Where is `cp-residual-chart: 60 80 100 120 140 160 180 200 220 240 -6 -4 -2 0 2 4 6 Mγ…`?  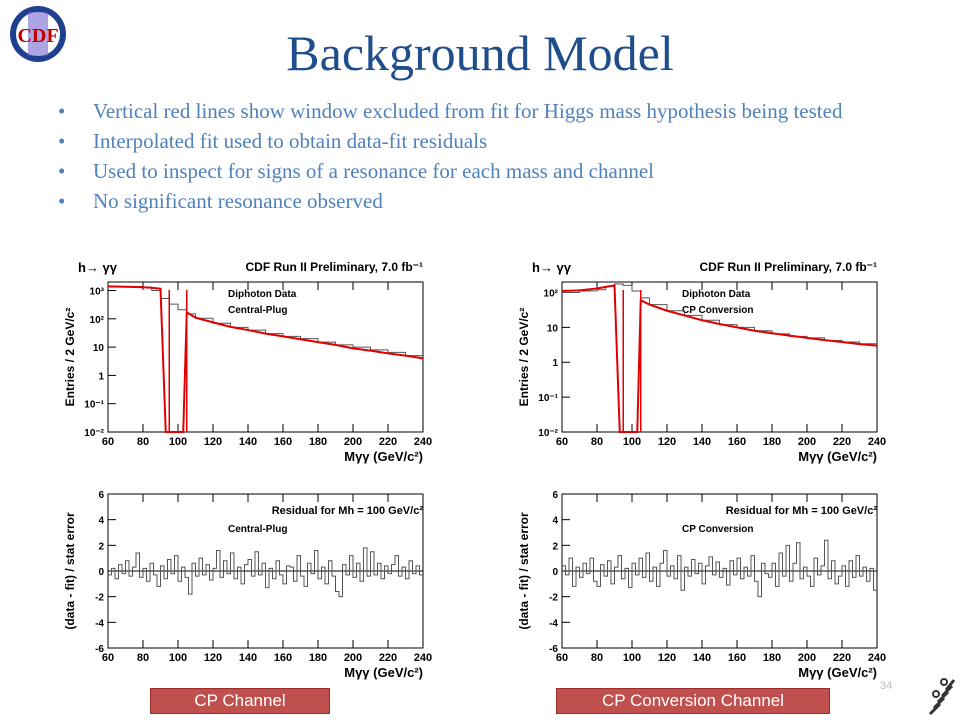 cp-residual-chart: 60 80 100 120 140 160 180 200 220 240 -6 -4 -2 0 2 4 6 Mγ… is located at coordinates (247, 585).